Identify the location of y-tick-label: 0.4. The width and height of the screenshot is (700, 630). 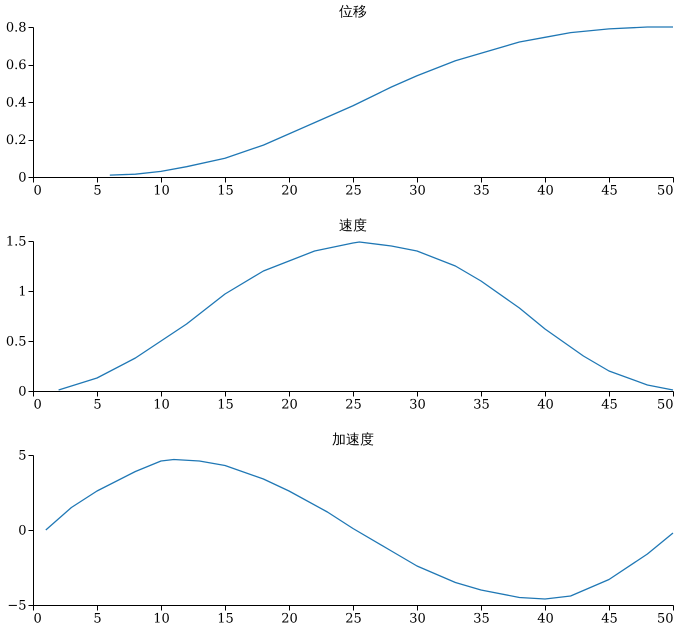
(16, 103).